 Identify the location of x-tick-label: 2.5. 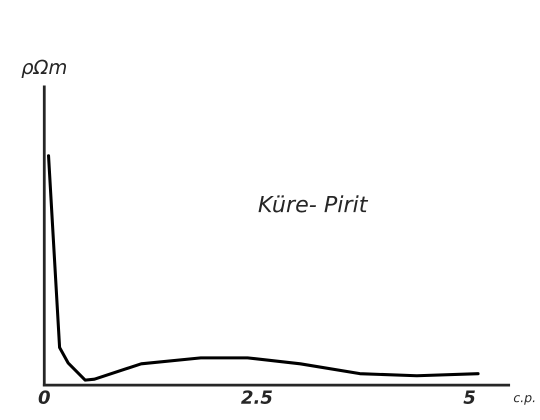
(256, 397).